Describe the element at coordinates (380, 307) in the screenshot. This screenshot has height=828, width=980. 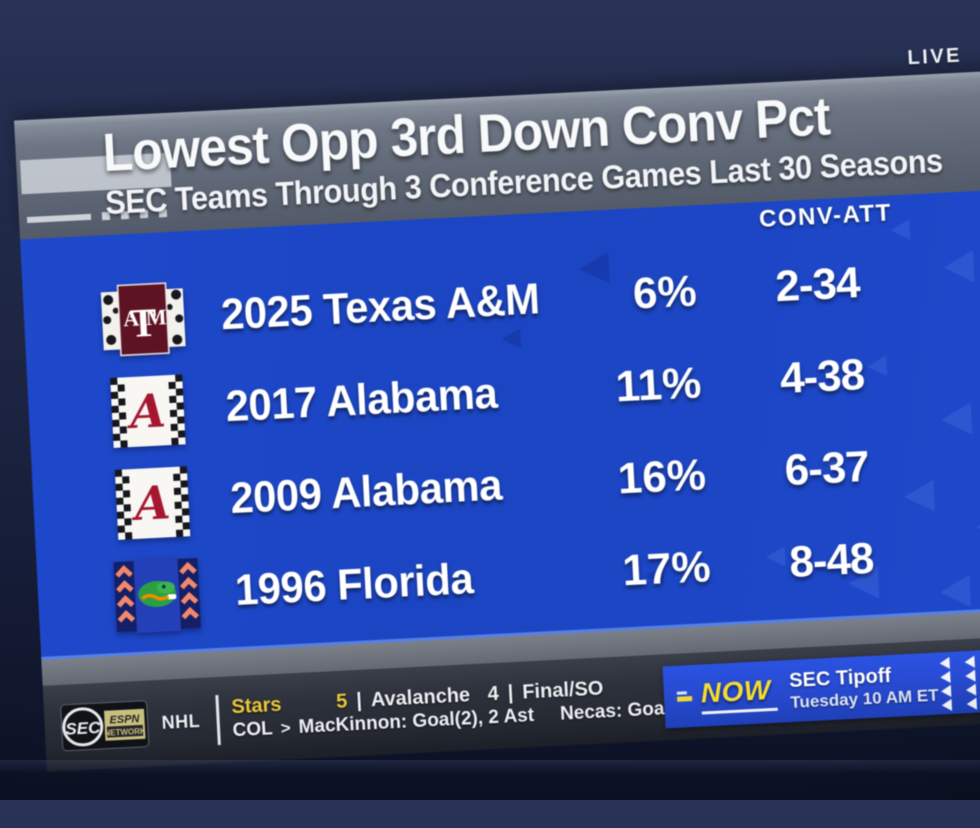
I see `team-name: 2025 Texas A&M` at that location.